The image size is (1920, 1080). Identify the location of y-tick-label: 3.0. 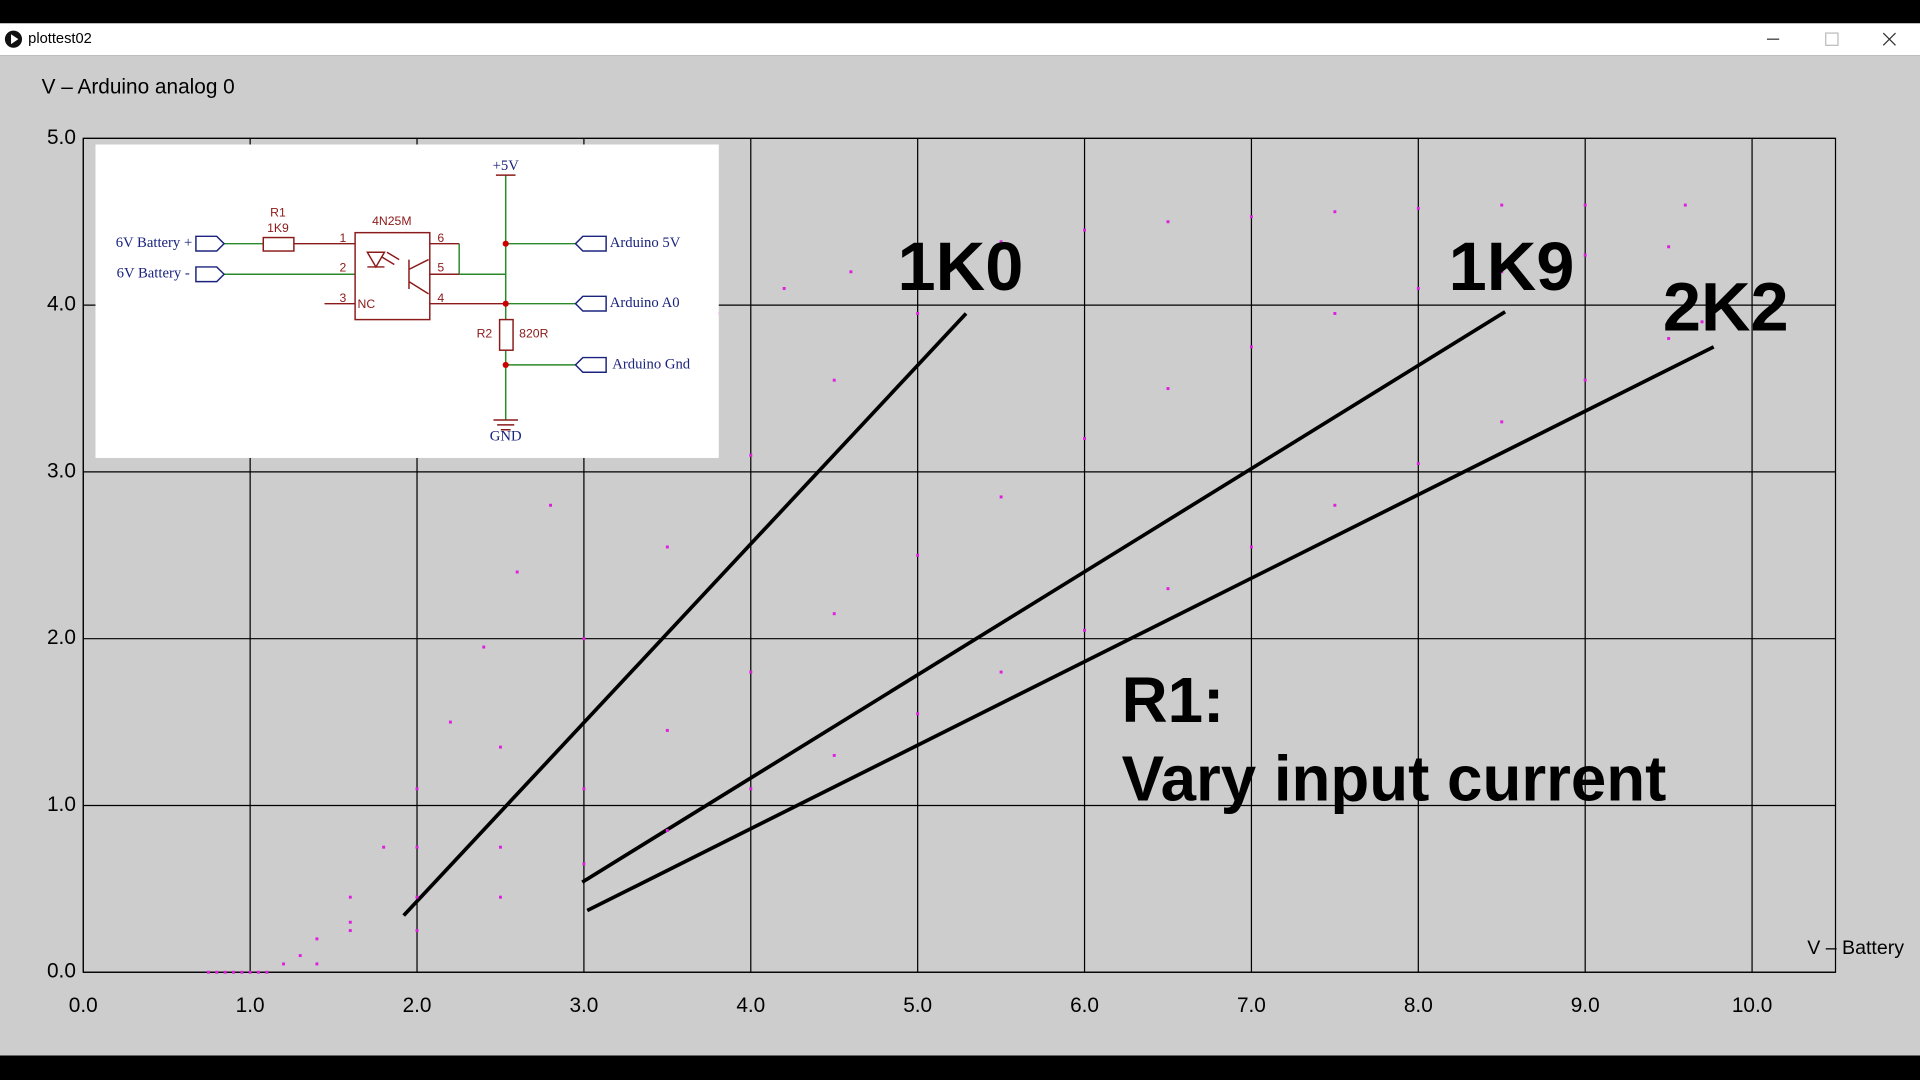
(61, 470).